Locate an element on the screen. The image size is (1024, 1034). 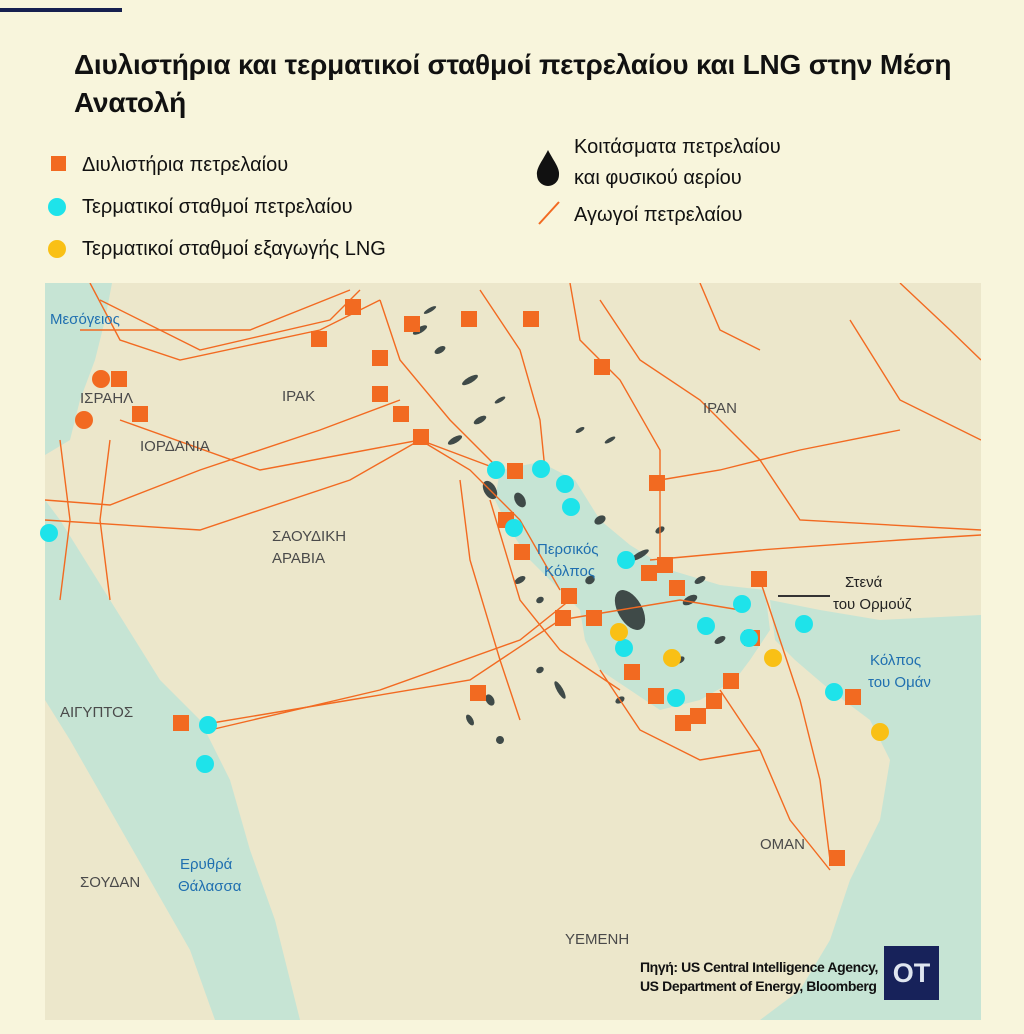
label-mediterranean: Μεσόγειος is located at coordinates (85, 319).